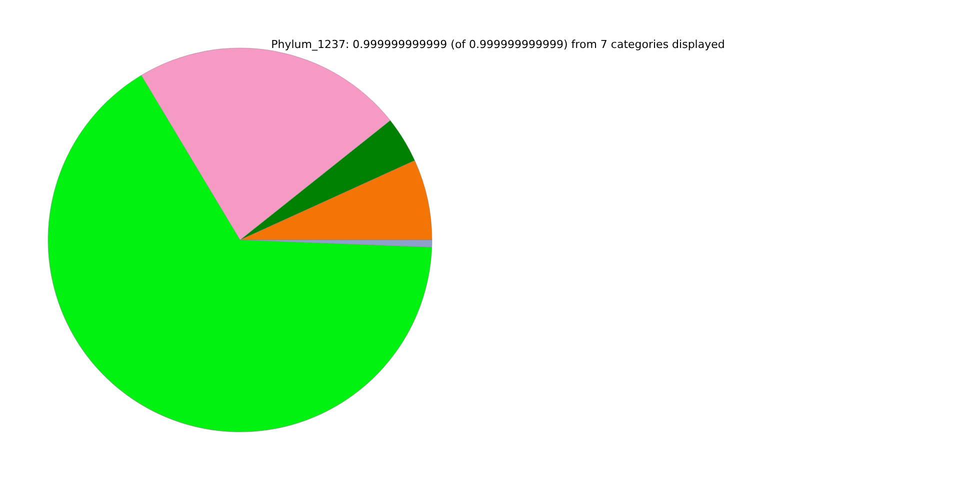  I want to click on text: Phylum_1237: 0.999999999999 (of 0.999999999999) from 7 categories displayed, so click(498, 44).